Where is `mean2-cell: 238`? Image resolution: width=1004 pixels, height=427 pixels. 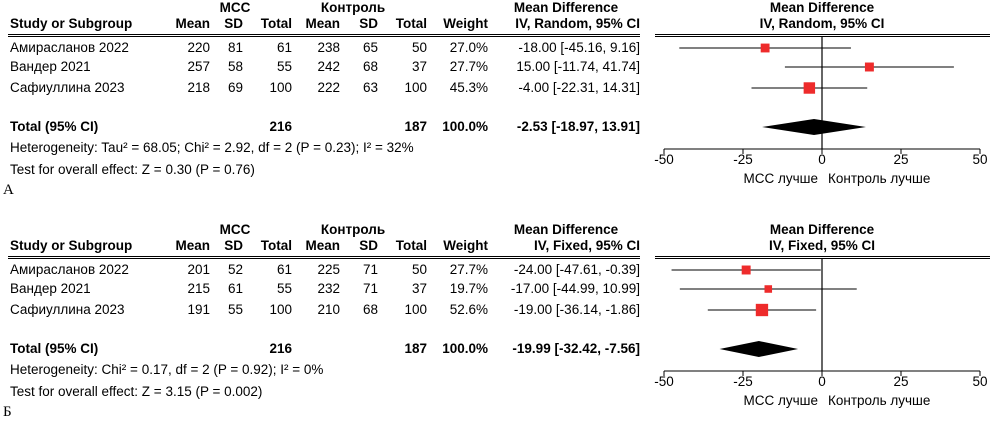
mean2-cell: 238 is located at coordinates (328, 47).